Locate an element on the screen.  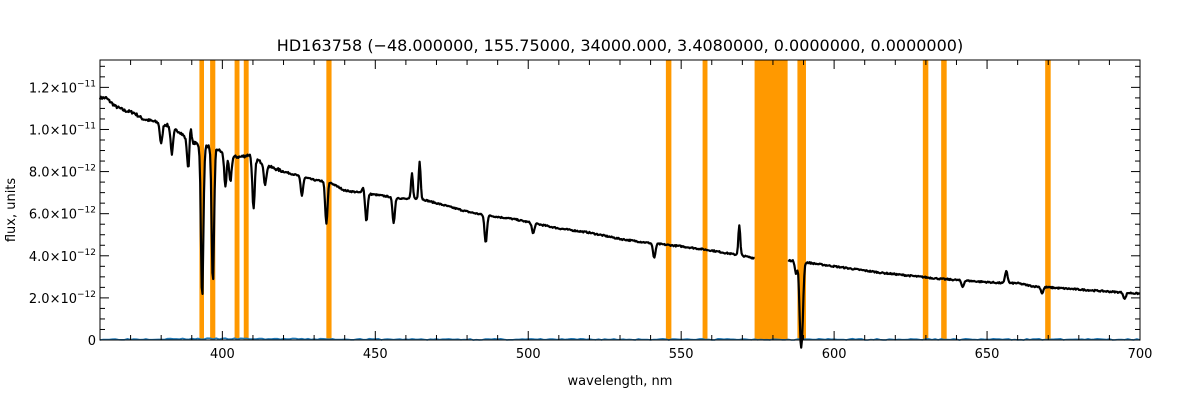
x-tick-label: 700 is located at coordinates (1140, 354).